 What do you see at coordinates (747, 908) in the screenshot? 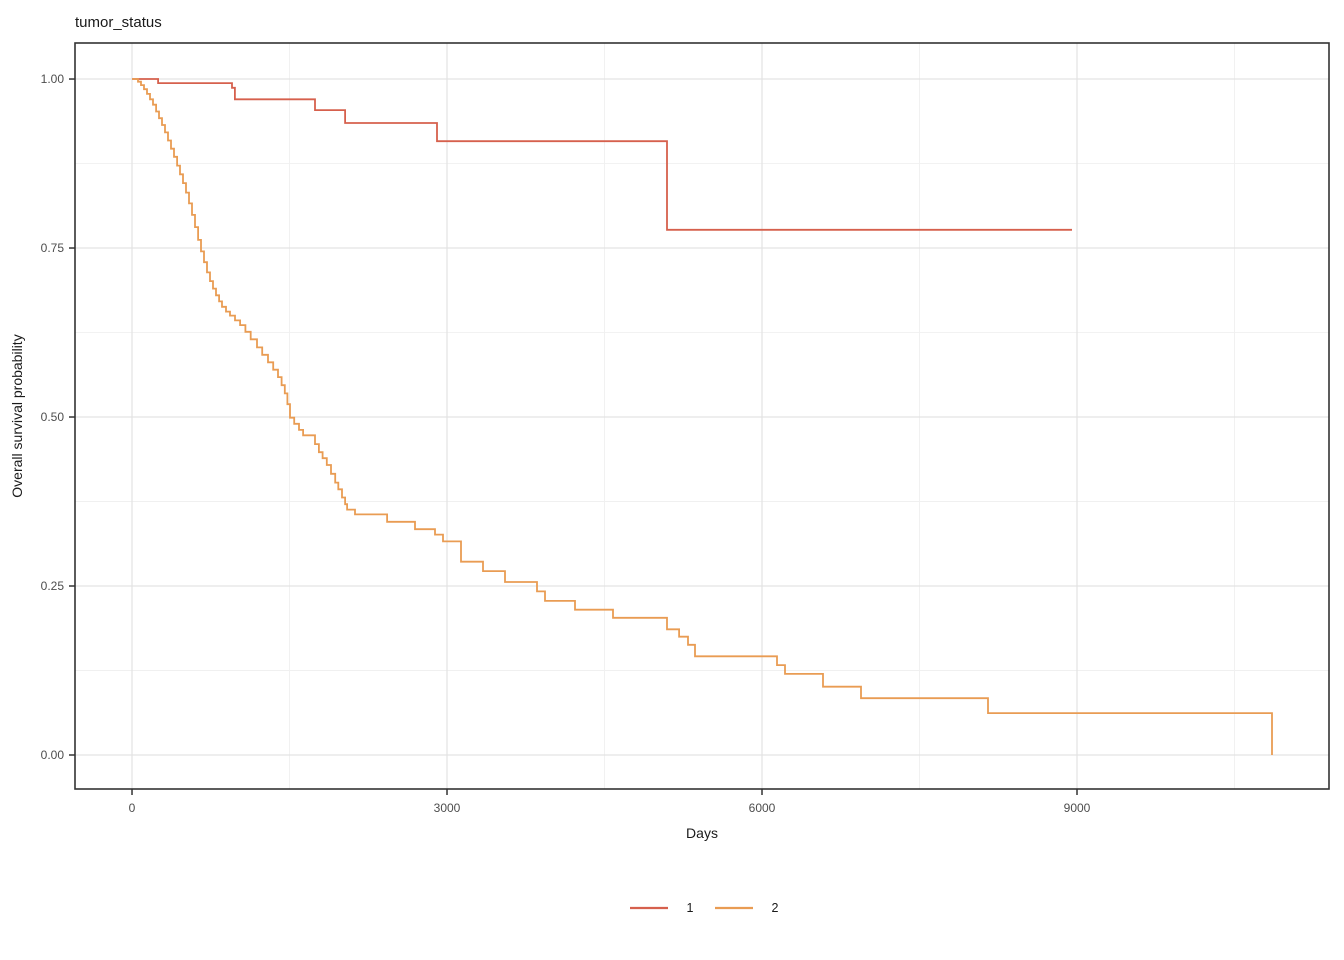
I see `legend-item: 2` at bounding box center [747, 908].